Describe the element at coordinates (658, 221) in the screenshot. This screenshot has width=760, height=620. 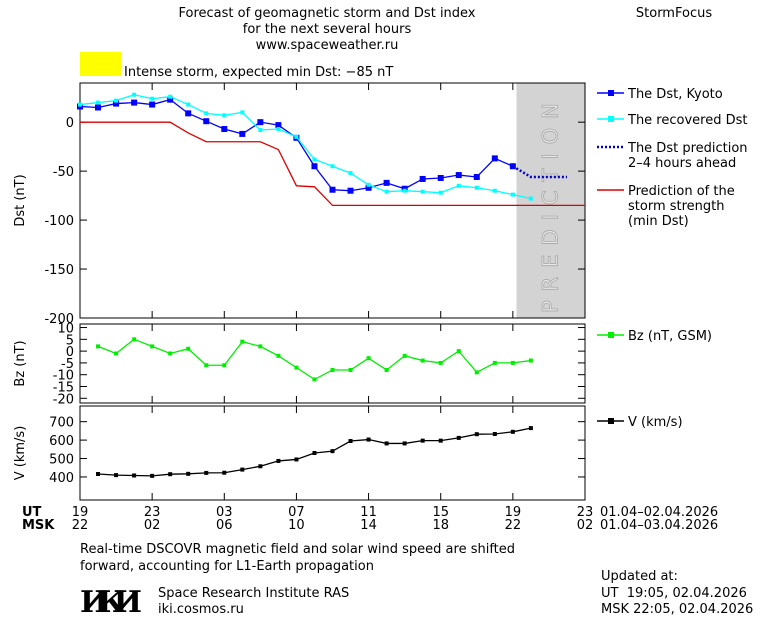
I see `legend-label: (min Dst)` at that location.